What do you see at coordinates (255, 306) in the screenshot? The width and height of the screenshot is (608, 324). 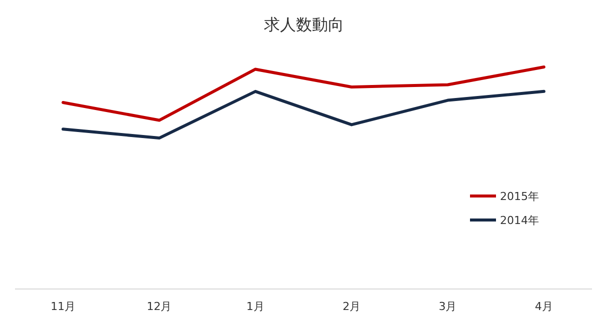 I see `x-tick-label: 1月` at bounding box center [255, 306].